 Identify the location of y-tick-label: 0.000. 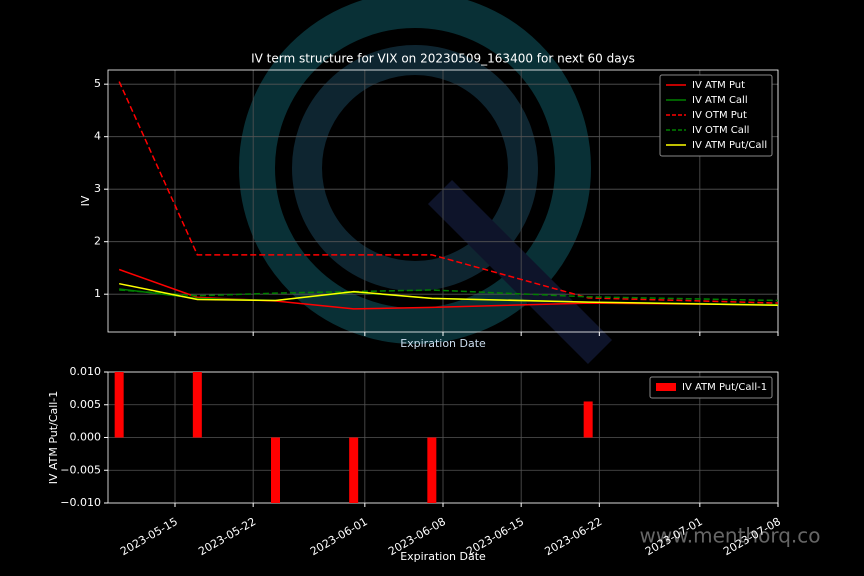
(86, 437).